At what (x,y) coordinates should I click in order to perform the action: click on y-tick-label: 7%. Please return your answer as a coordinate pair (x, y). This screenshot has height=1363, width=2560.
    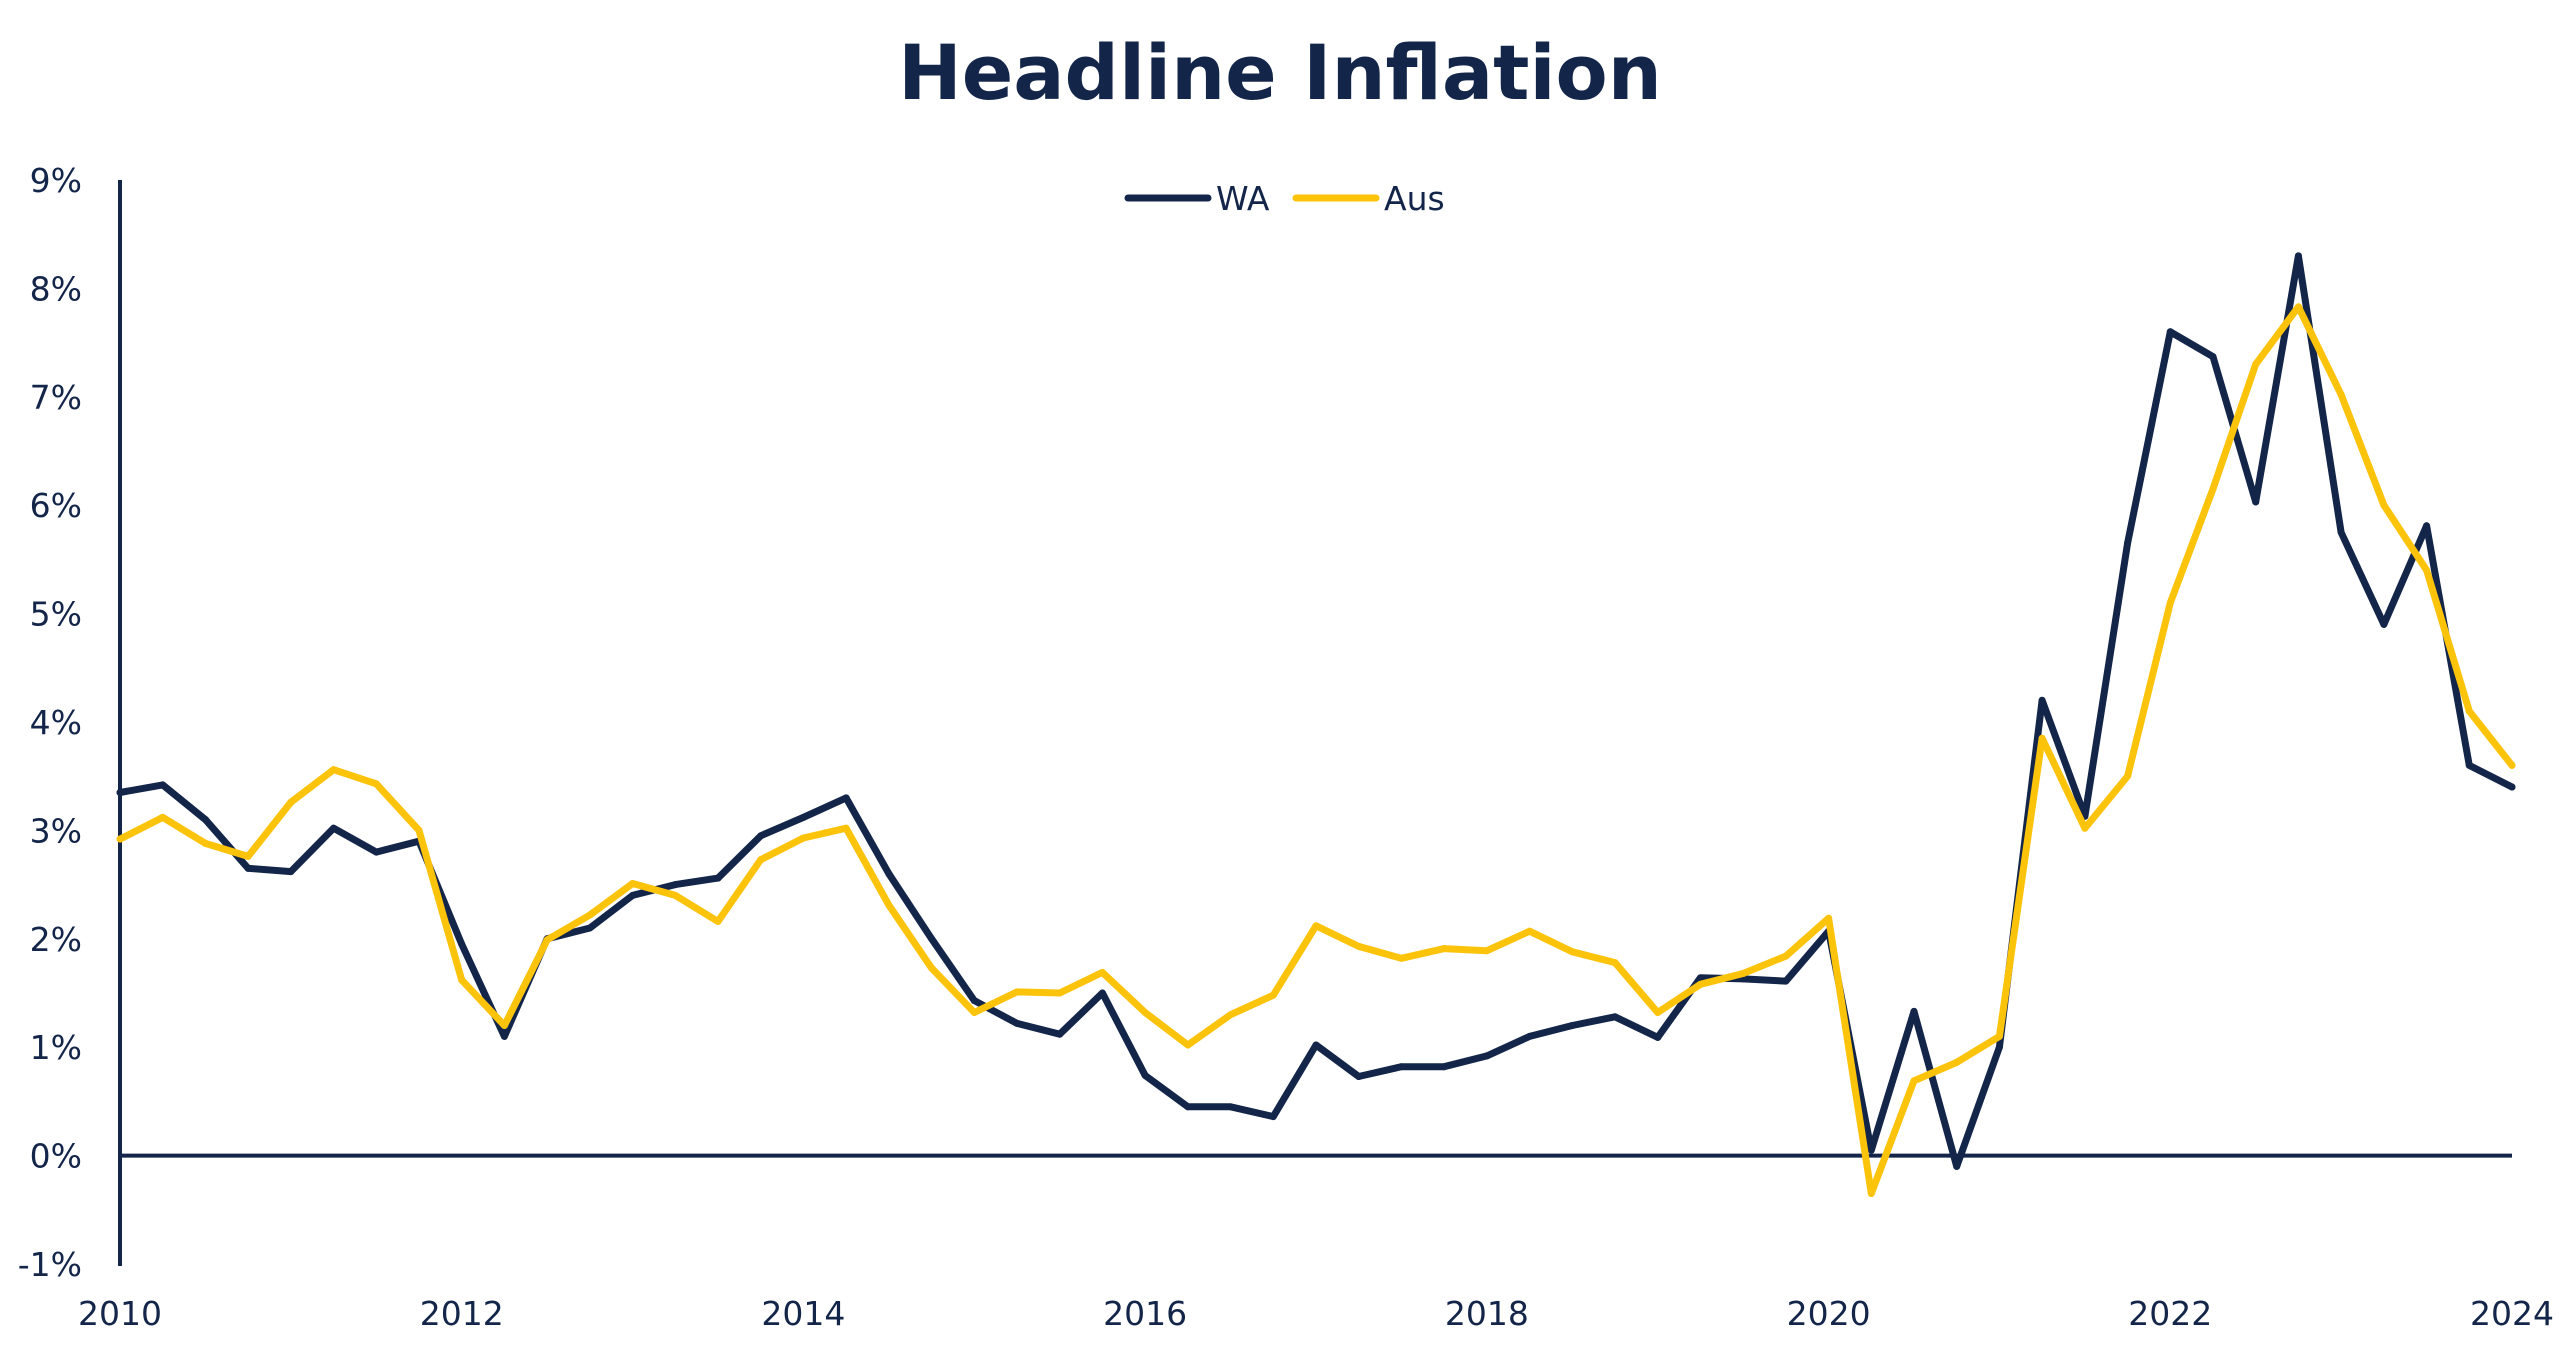
    Looking at the image, I should click on (56, 397).